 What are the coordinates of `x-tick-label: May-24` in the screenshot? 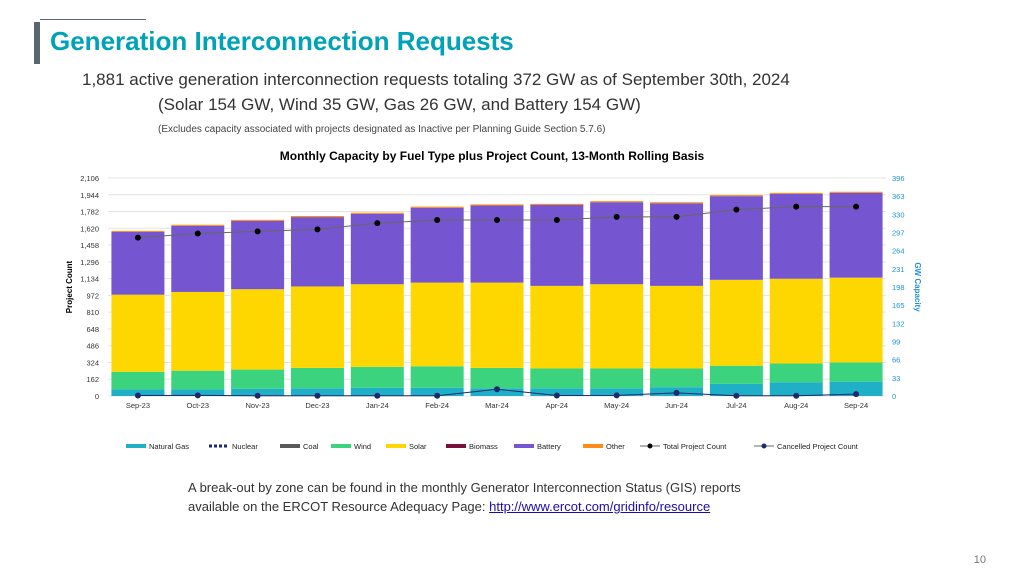 It's located at (616, 405).